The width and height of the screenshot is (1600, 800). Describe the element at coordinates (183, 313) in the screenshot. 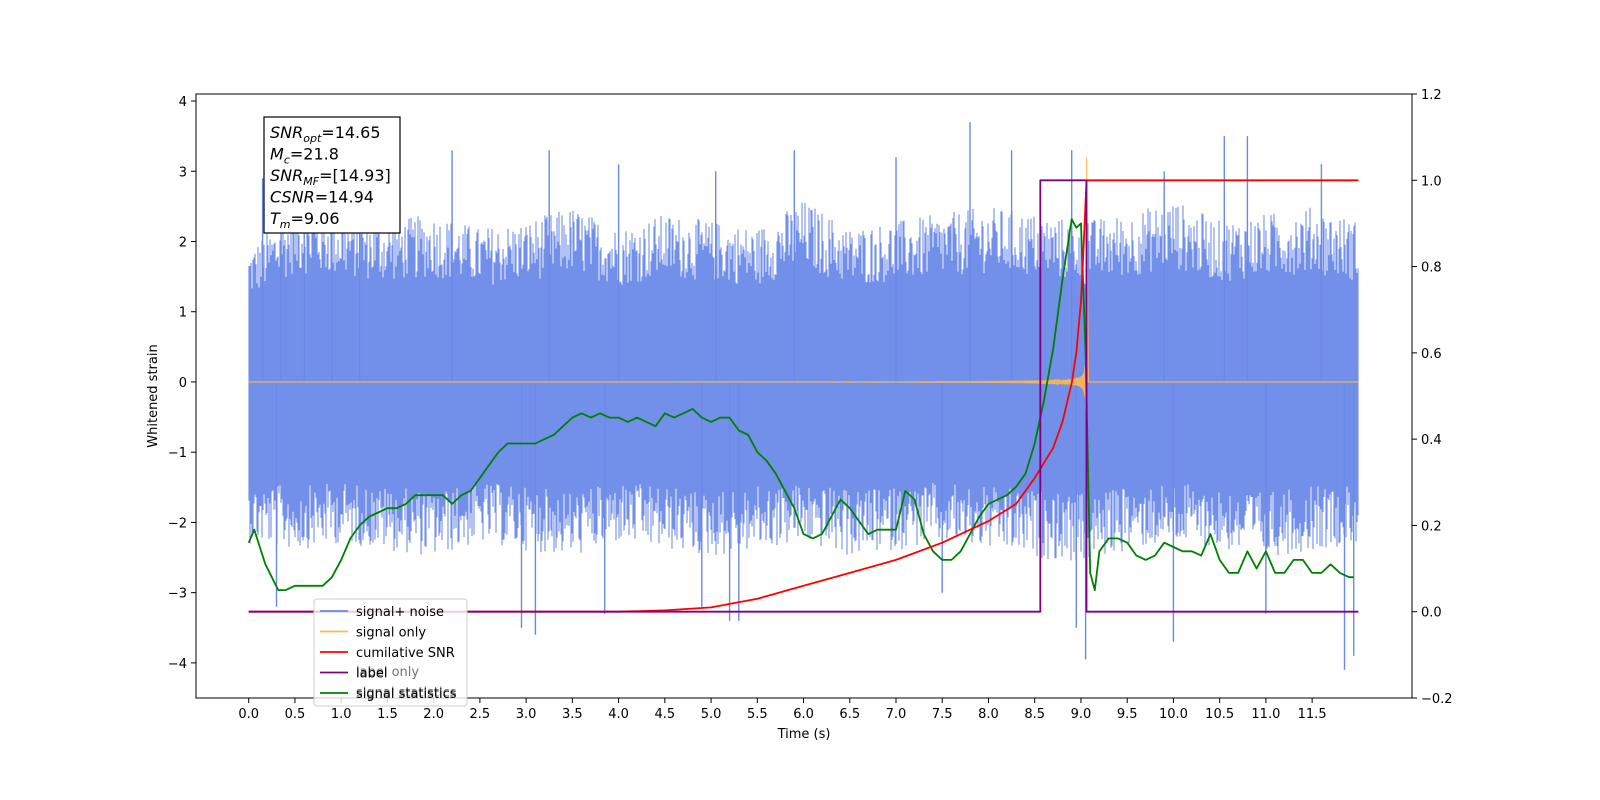

I see `y-tick-label: 1` at that location.